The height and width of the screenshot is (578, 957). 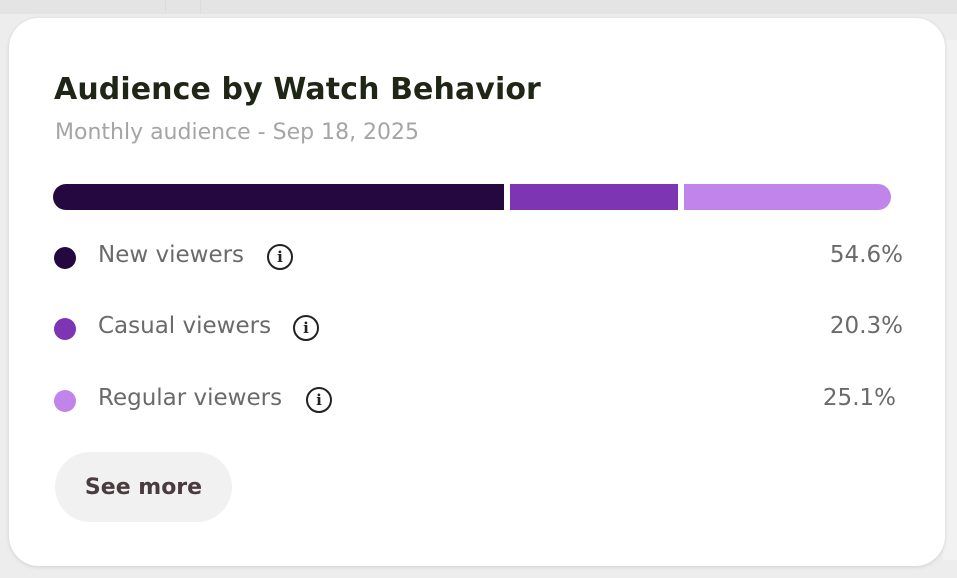 I want to click on legend-value: 20.3%, so click(x=866, y=326).